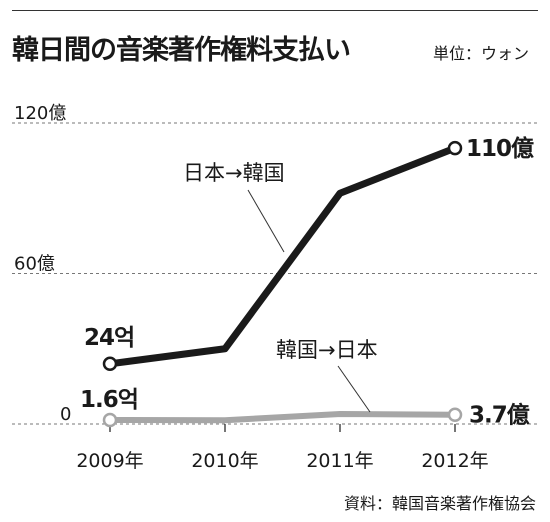  Describe the element at coordinates (109, 400) in the screenshot. I see `start-value-label: 1.6억` at that location.